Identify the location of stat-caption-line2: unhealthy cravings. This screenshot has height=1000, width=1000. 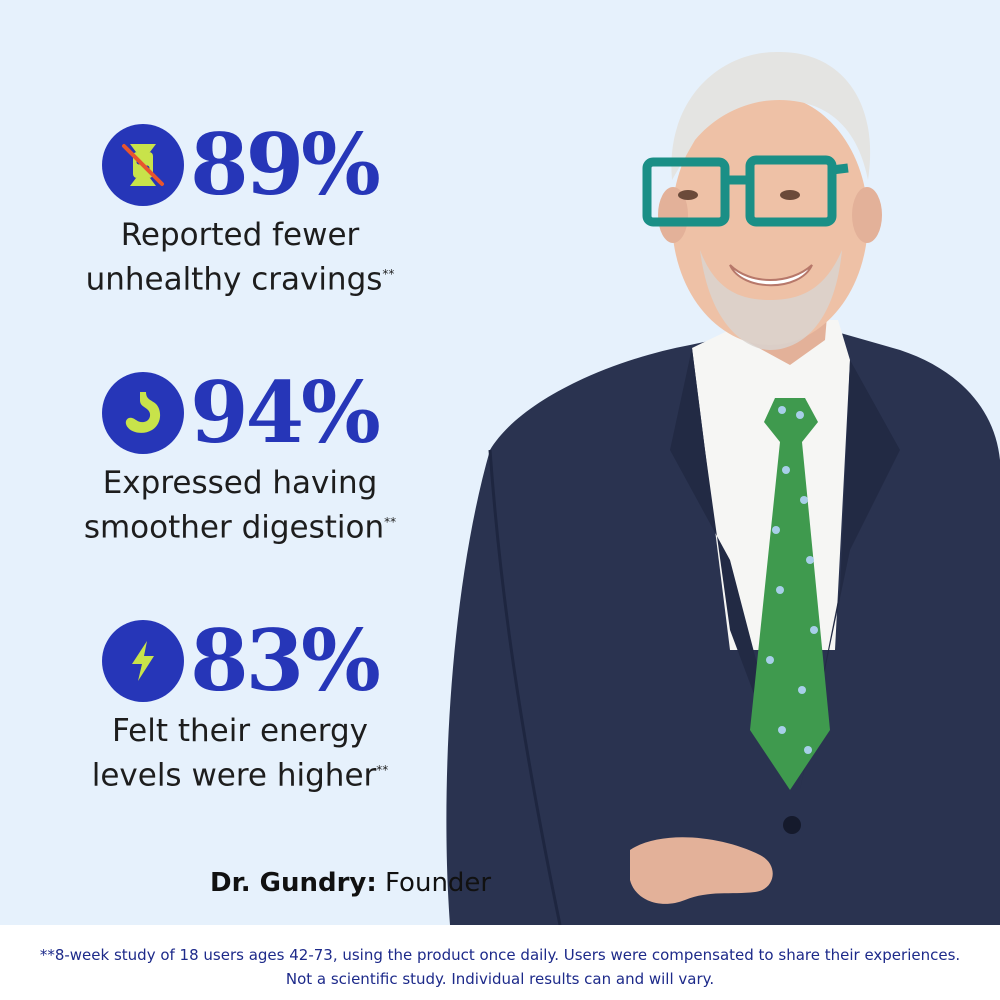
(234, 279).